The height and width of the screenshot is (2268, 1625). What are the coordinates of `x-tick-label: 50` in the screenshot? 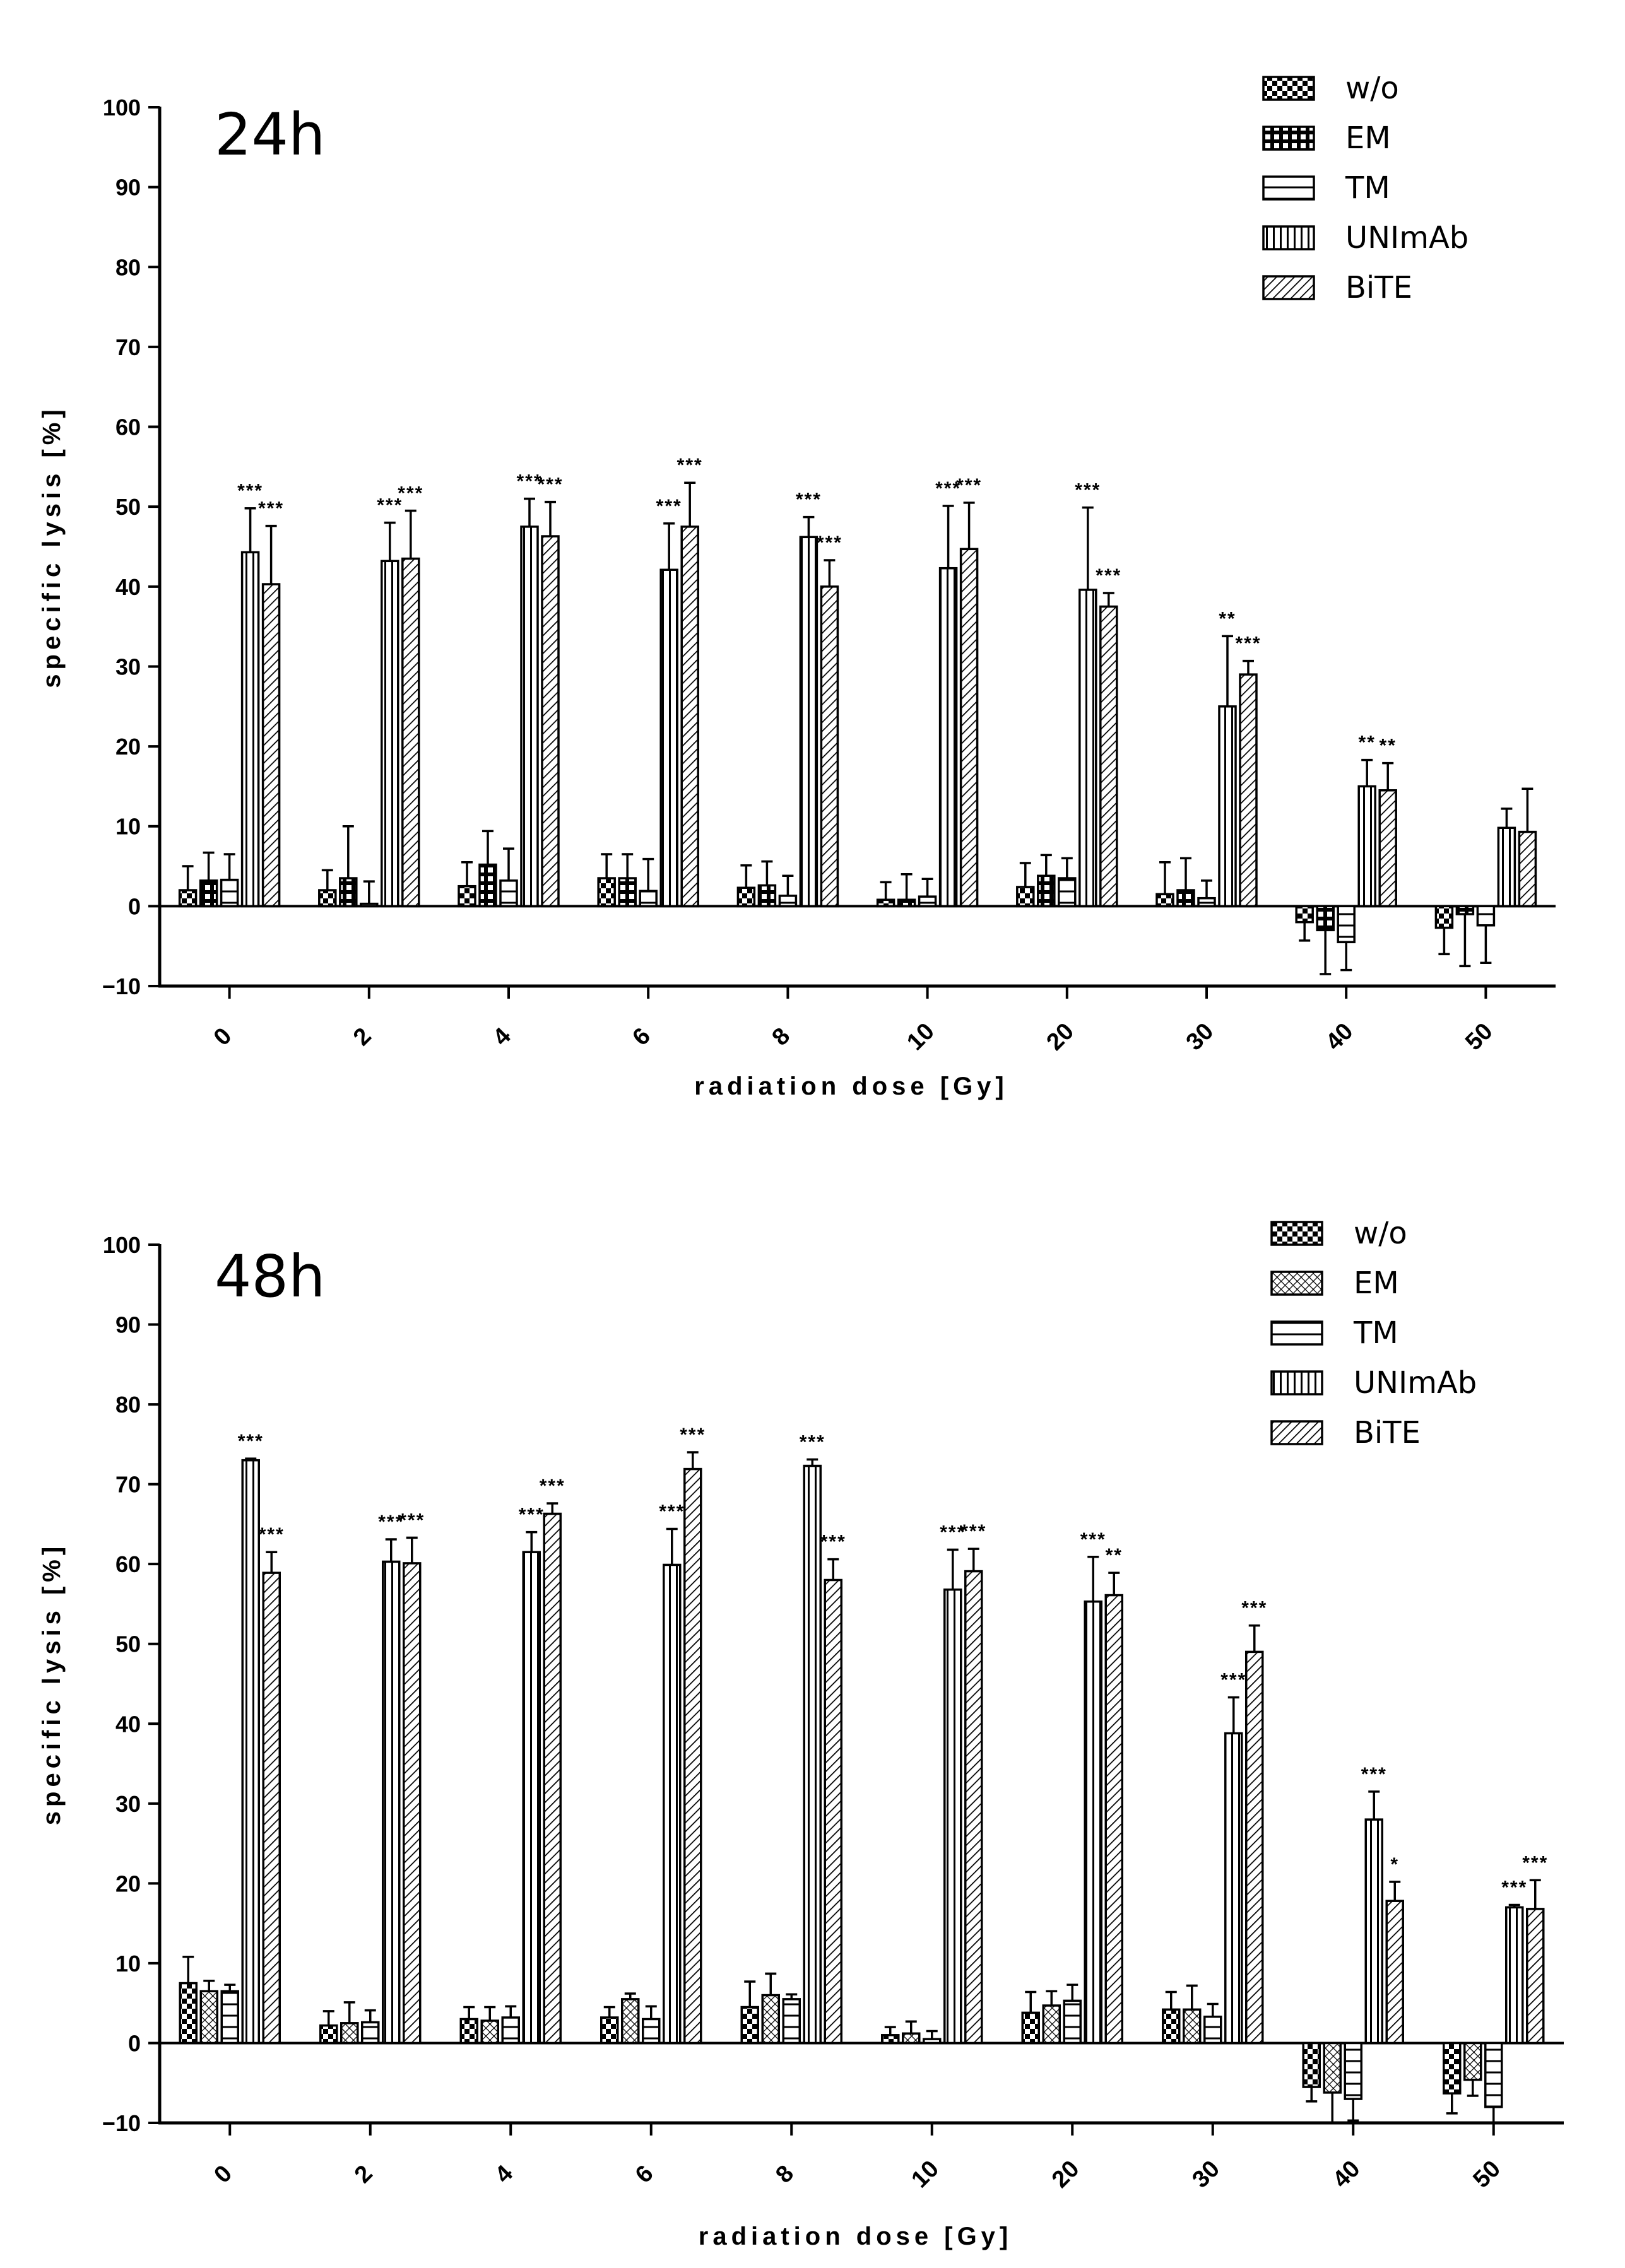 It's located at (1487, 2175).